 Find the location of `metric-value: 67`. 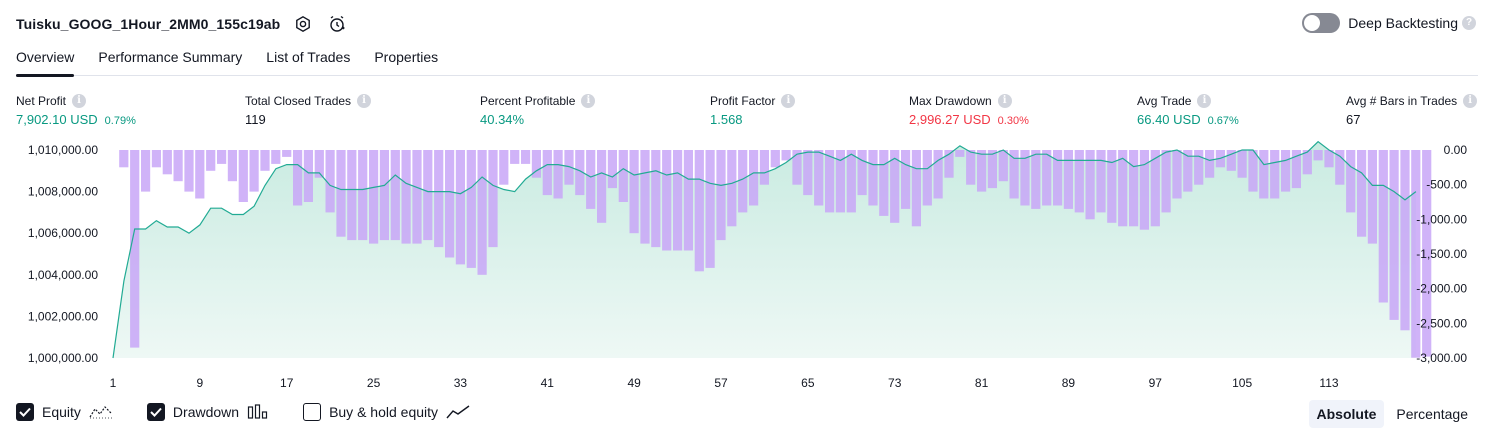

metric-value: 67 is located at coordinates (1353, 119).